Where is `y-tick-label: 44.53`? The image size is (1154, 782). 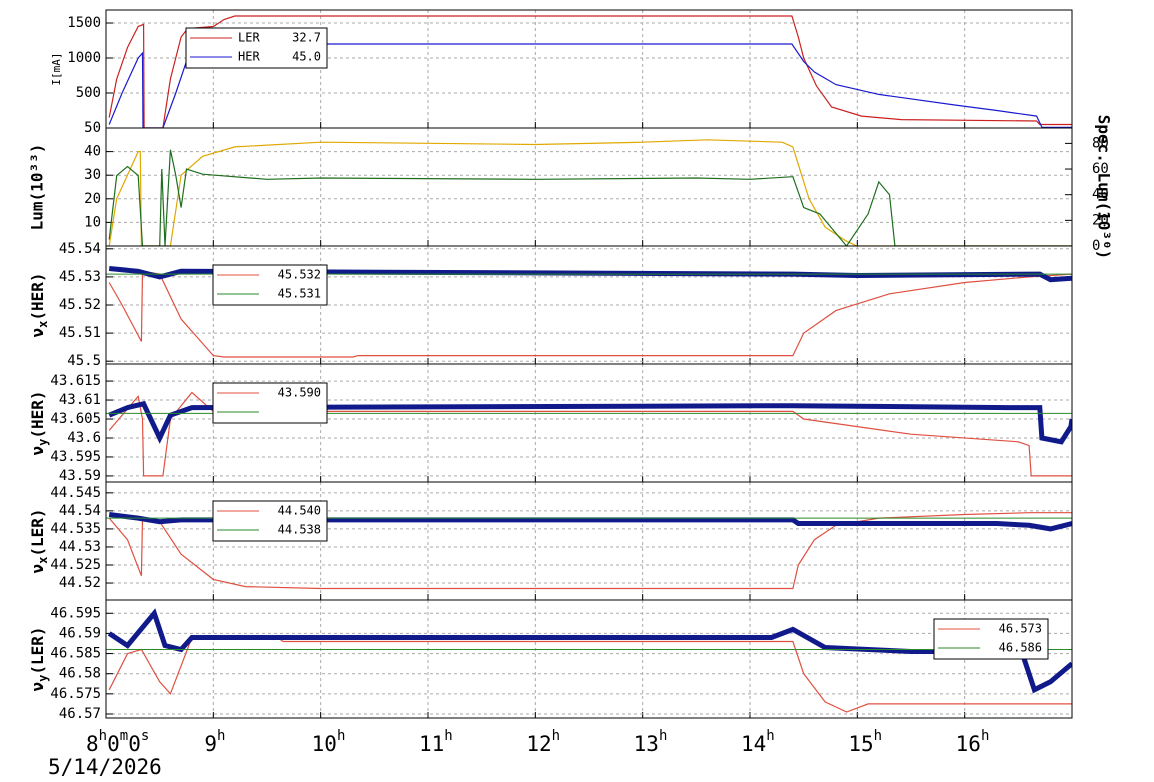 y-tick-label: 44.53 is located at coordinates (80, 547).